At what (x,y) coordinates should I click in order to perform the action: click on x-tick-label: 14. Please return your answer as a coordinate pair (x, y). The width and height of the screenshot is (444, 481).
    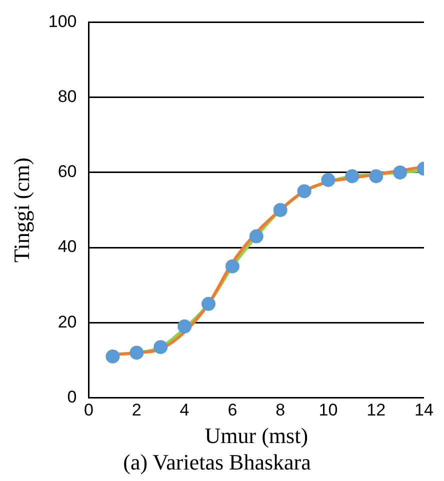
    Looking at the image, I should click on (424, 410).